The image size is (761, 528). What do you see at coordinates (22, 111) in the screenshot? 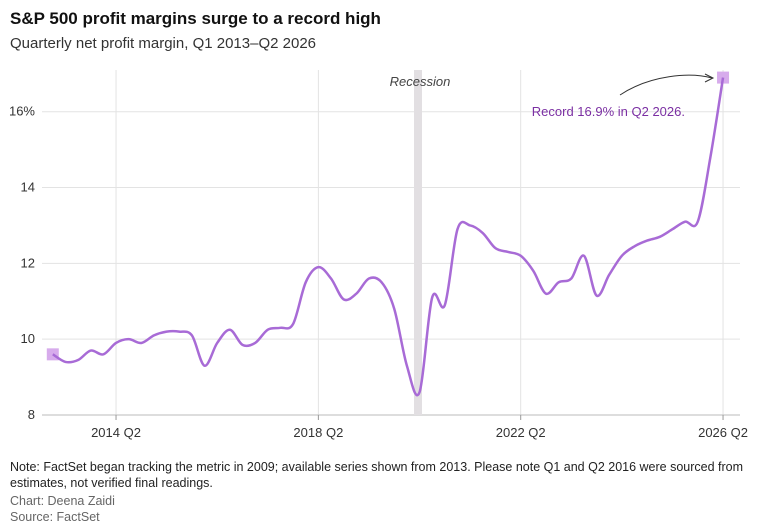
I see `y-tick-label: 16%` at bounding box center [22, 111].